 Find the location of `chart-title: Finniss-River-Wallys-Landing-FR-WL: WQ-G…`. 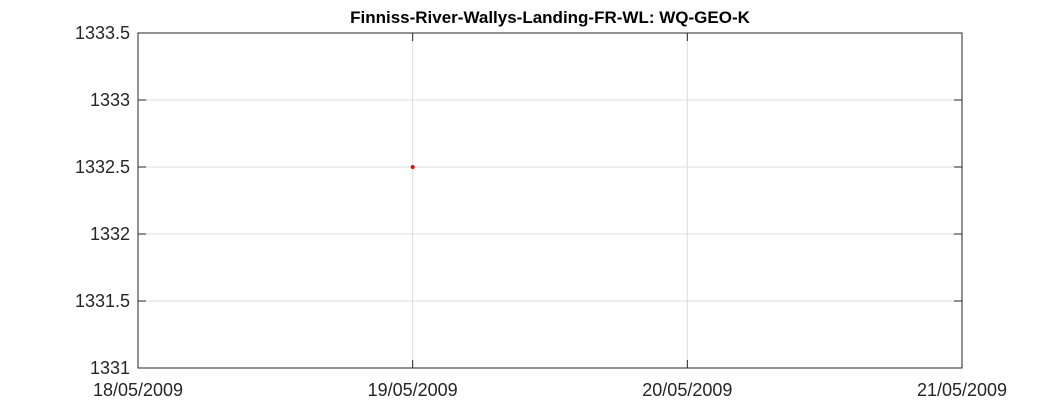

chart-title: Finniss-River-Wallys-Landing-FR-WL: WQ-G… is located at coordinates (550, 17).